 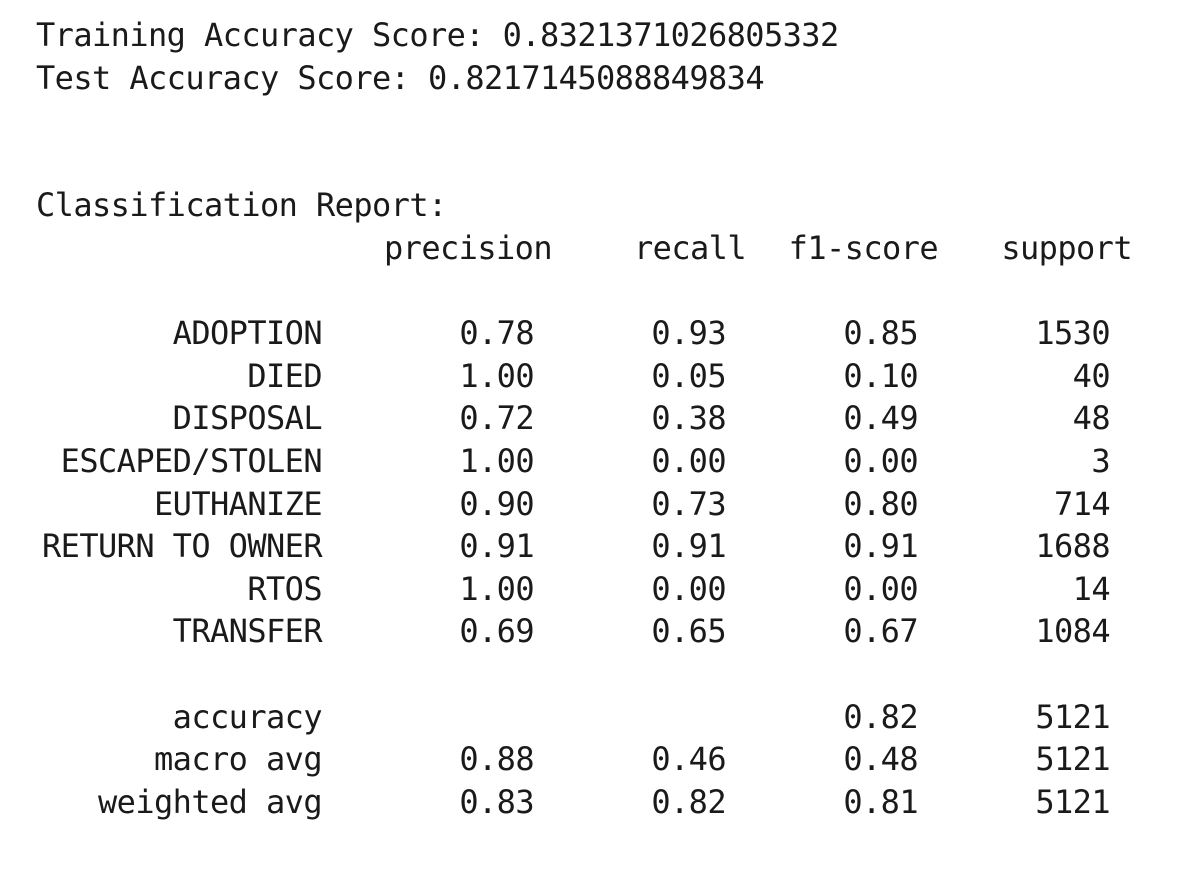 I want to click on row-precision: 0.83, so click(x=496, y=801).